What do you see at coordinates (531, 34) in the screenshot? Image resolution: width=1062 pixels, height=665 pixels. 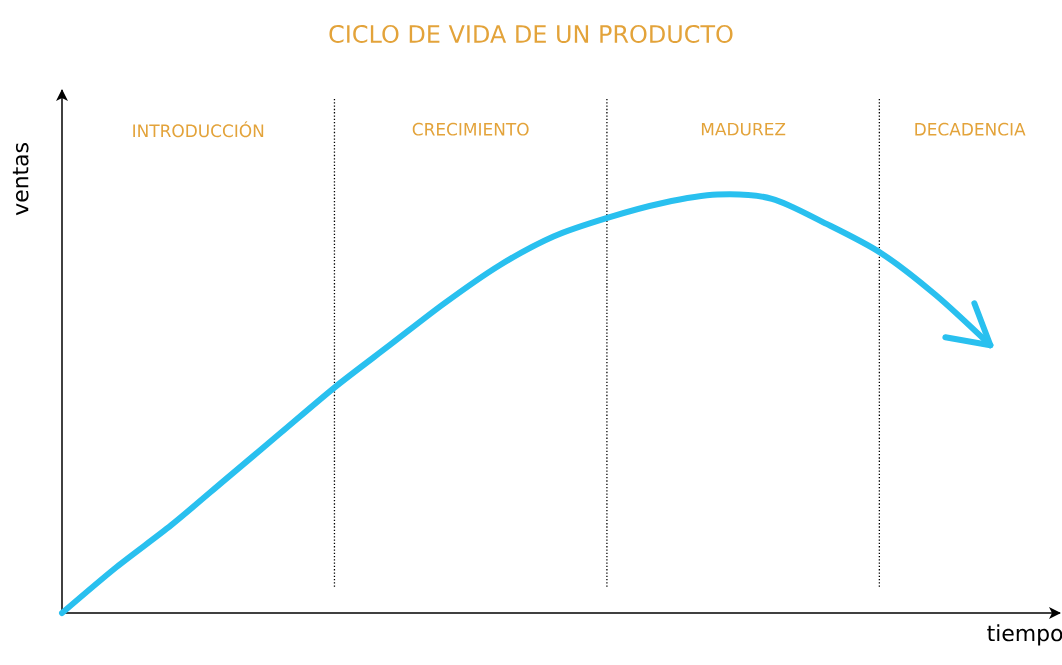 I see `chart-title: CICLO DE VIDA DE UN PRODUCTO` at bounding box center [531, 34].